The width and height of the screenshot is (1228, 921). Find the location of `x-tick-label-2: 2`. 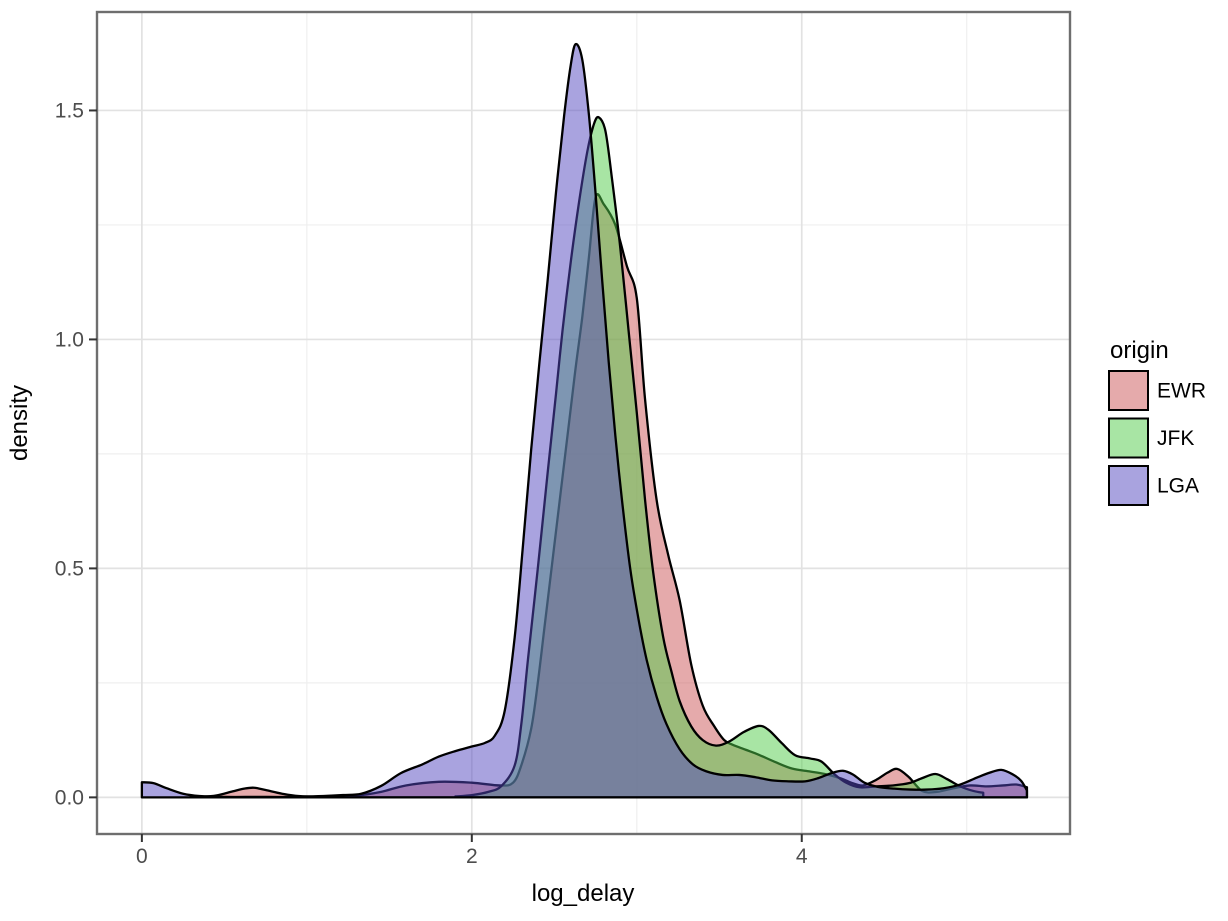

x-tick-label-2: 2 is located at coordinates (472, 856).